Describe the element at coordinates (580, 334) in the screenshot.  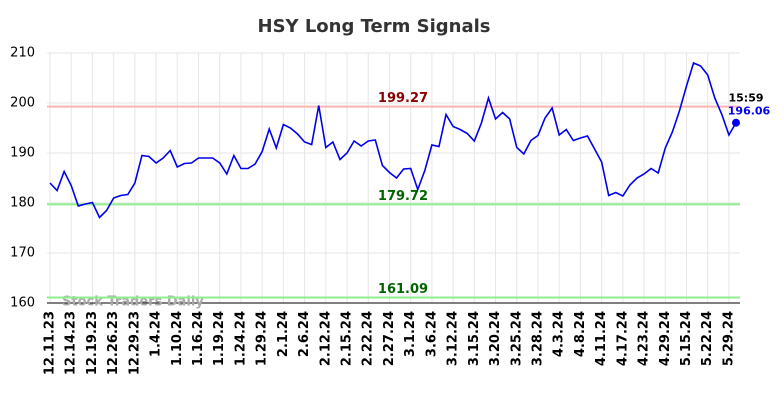
I see `x-tick-label: 4.8.24` at that location.